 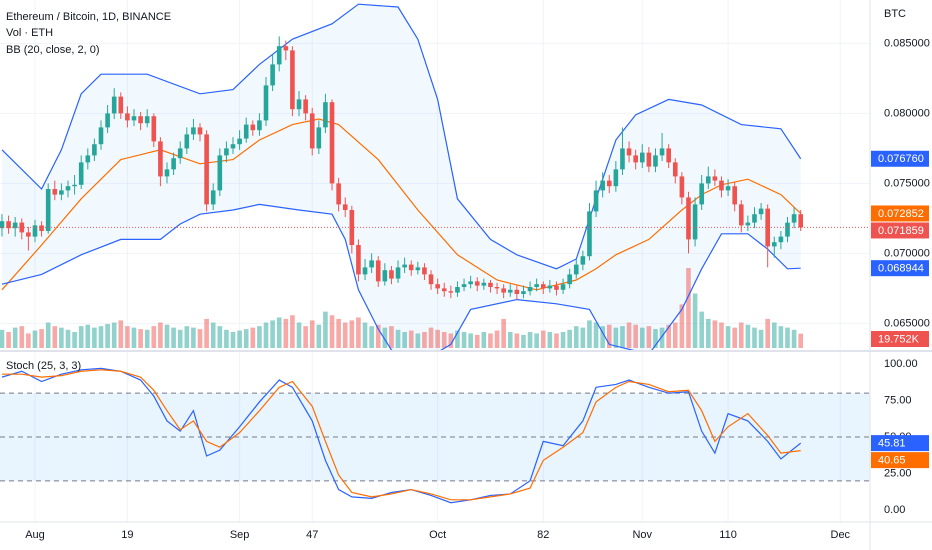 I want to click on axis-tag-label: 0.068944, so click(x=901, y=269).